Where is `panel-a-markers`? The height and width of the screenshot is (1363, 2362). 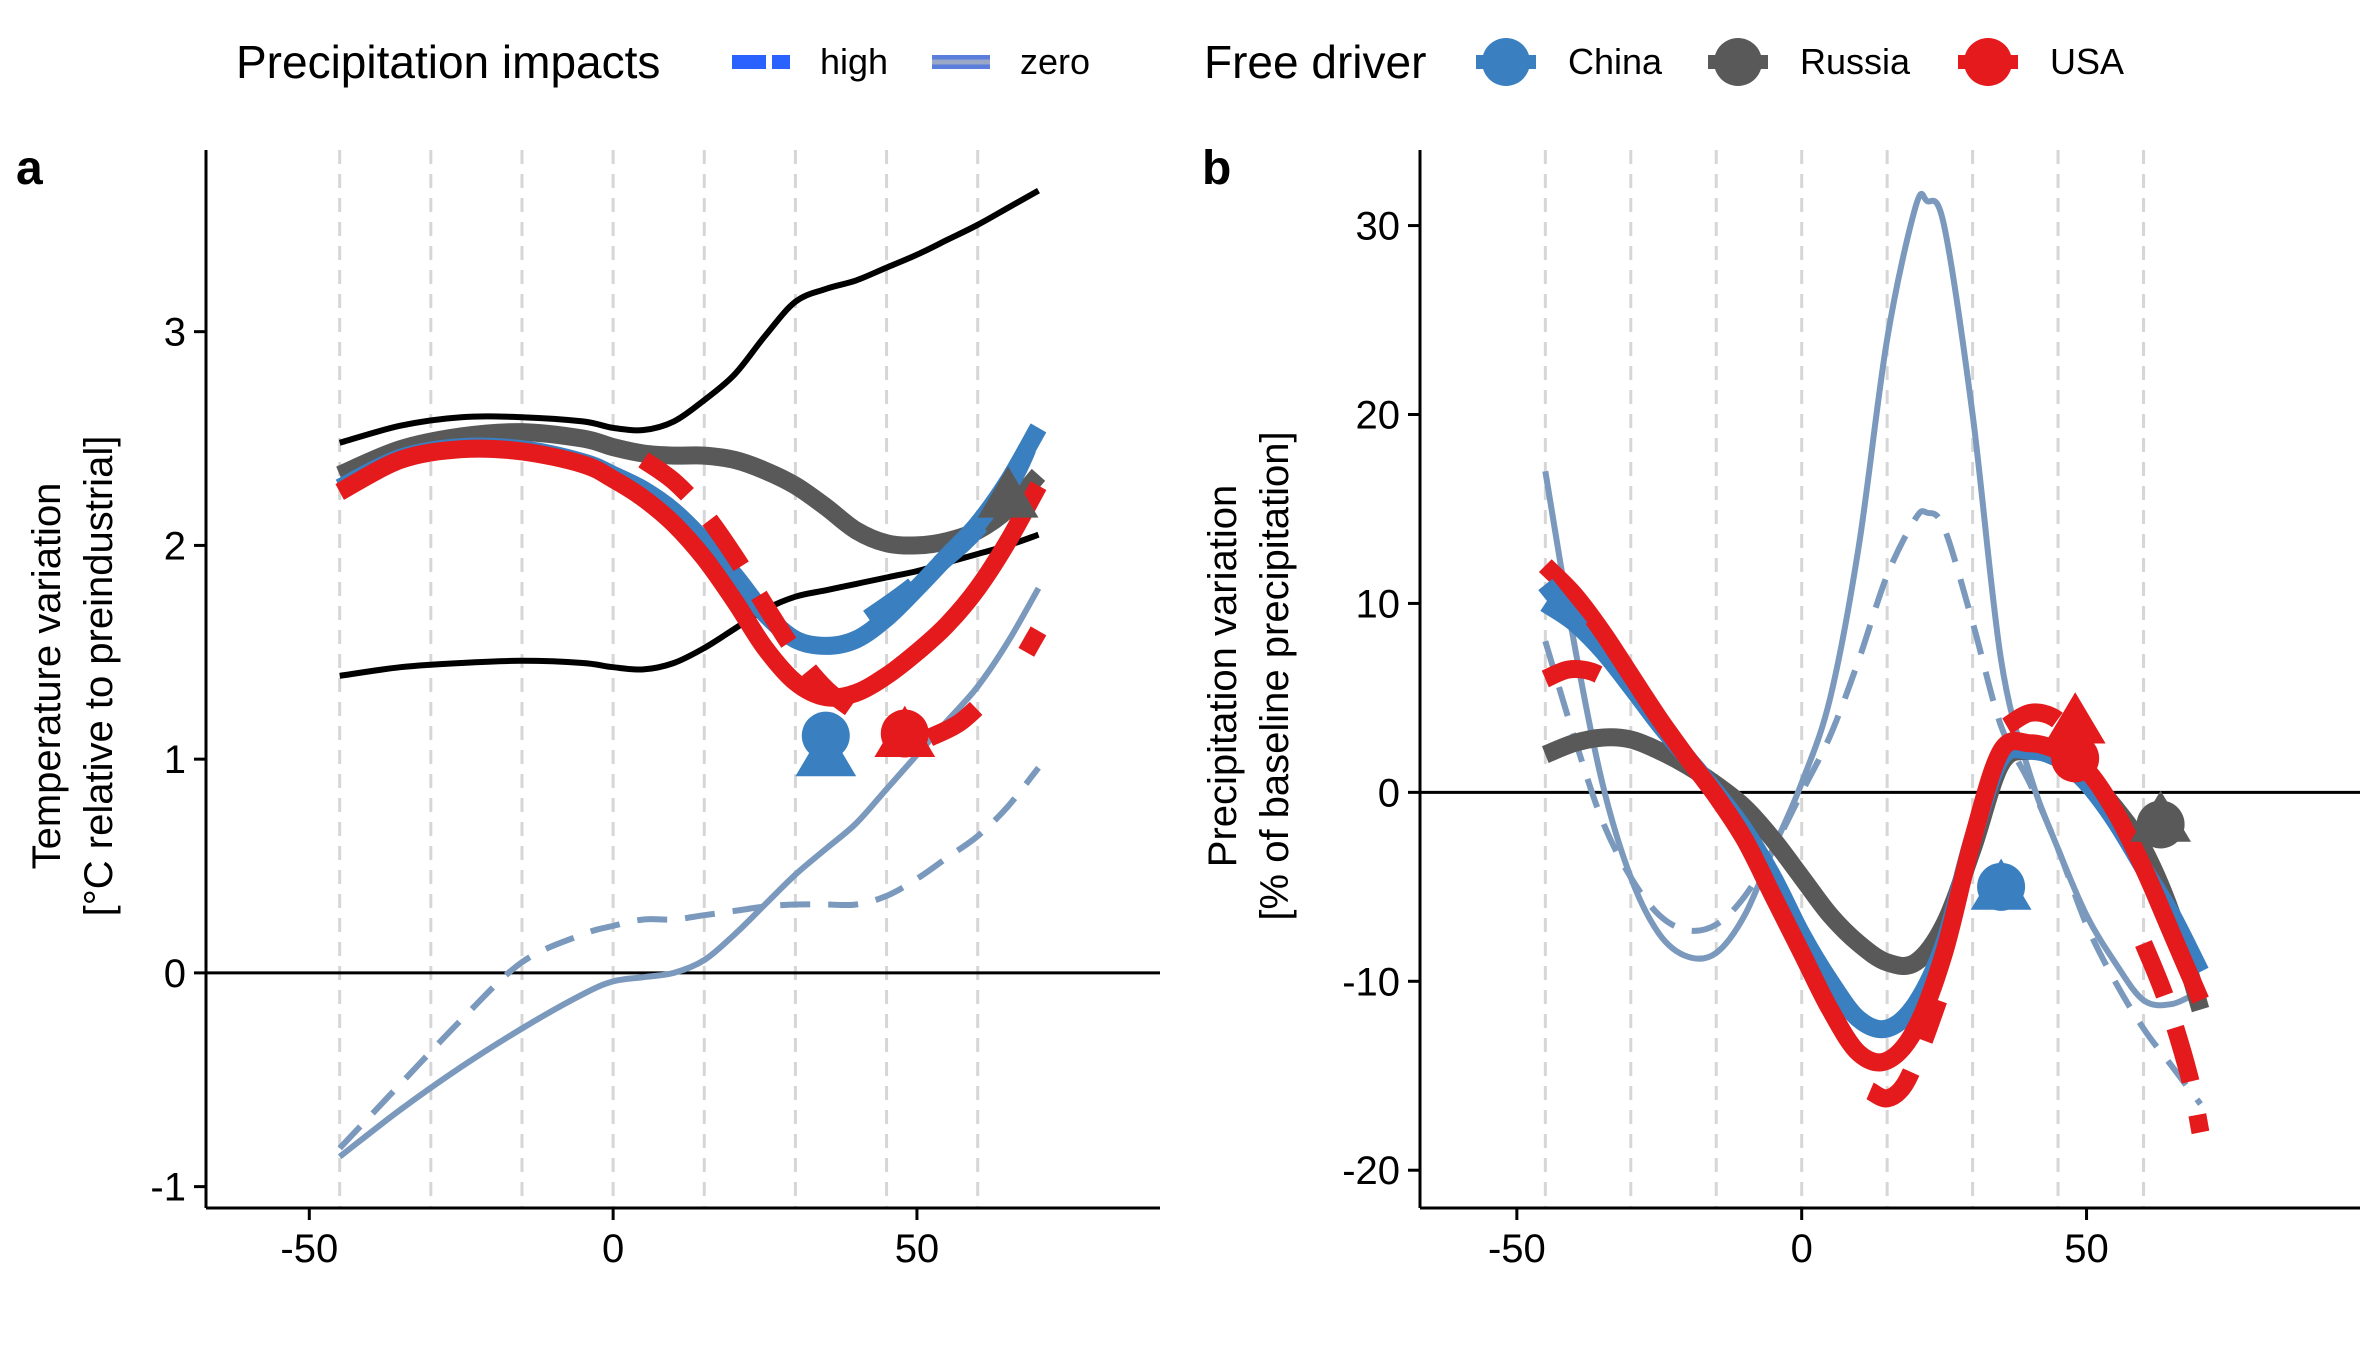 panel-a-markers is located at coordinates (917, 621).